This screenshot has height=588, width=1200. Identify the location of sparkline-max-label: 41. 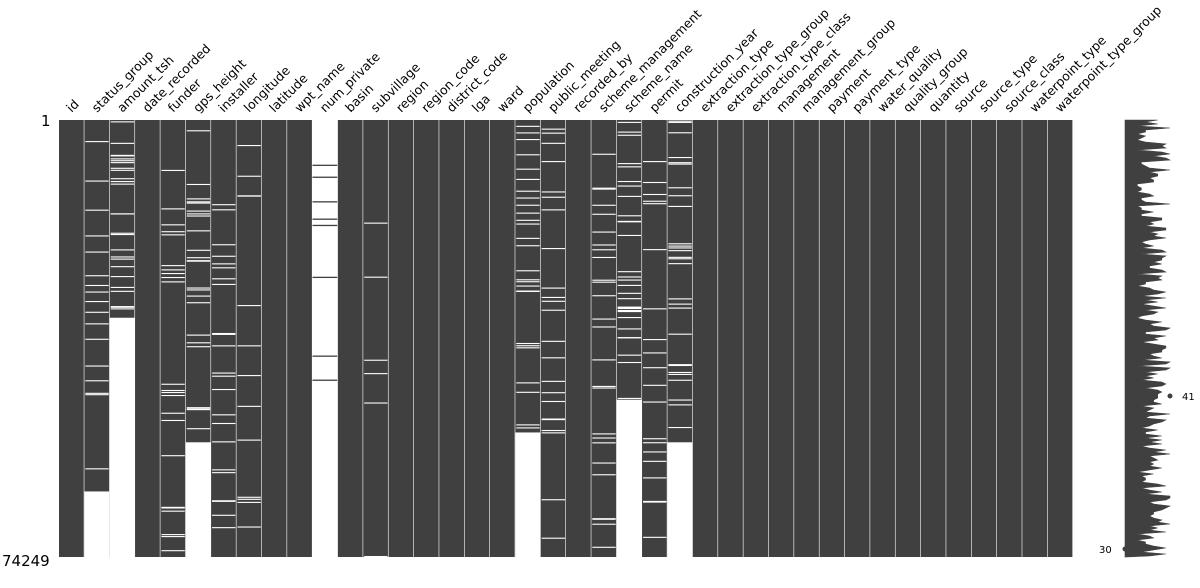
(1188, 397).